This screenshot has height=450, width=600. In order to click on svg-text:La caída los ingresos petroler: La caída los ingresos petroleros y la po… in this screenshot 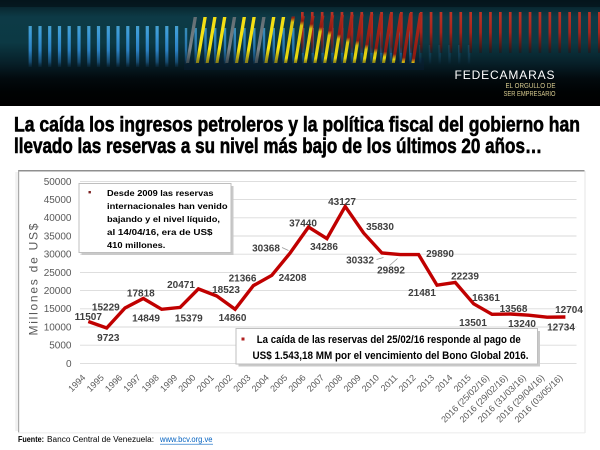, I will do `click(297, 125)`.